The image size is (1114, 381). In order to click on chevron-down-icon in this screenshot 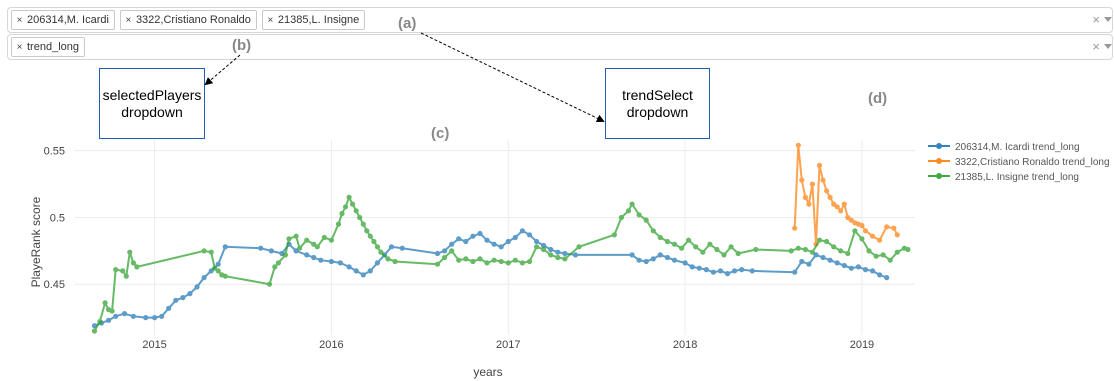, I will do `click(1108, 46)`.